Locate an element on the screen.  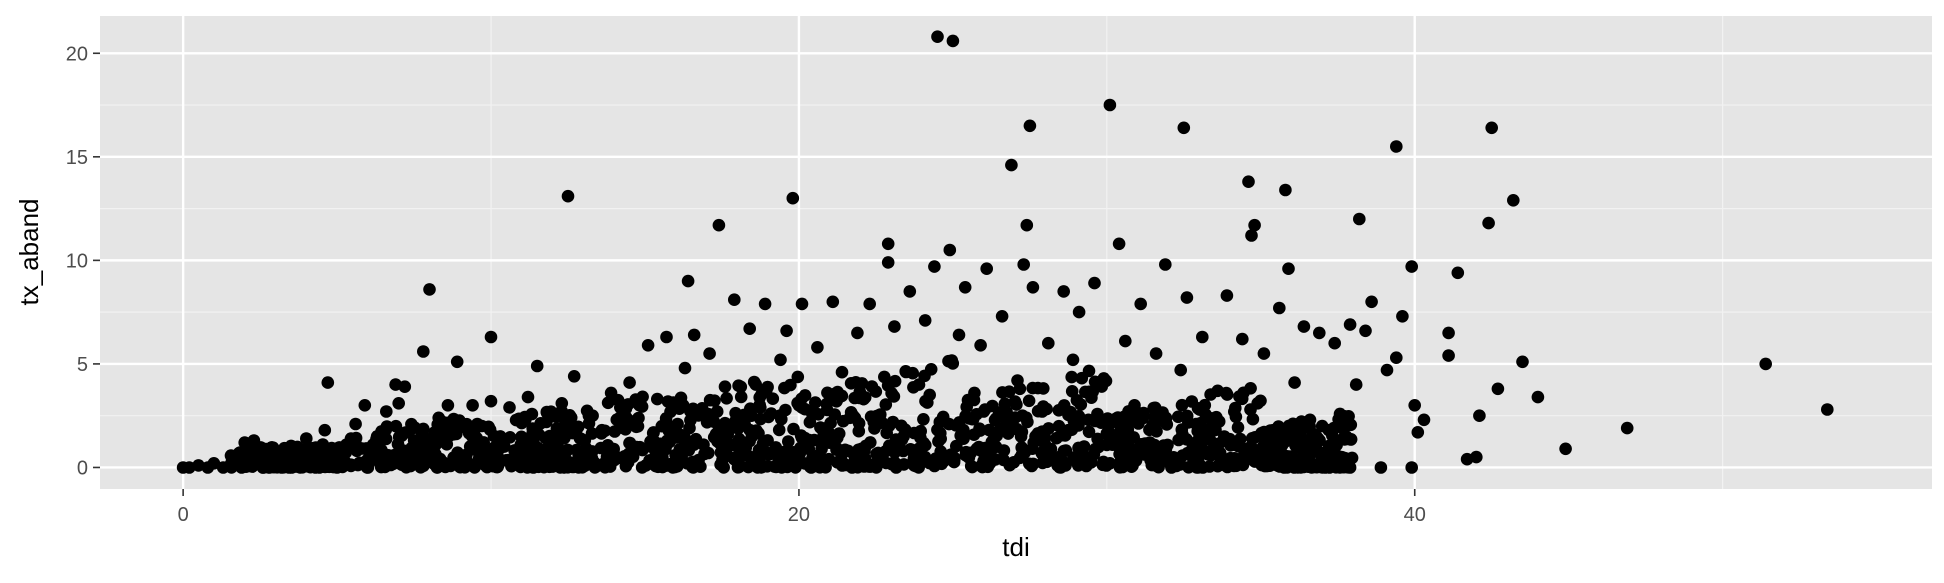
y-axis-title: tx_aband is located at coordinates (29, 252).